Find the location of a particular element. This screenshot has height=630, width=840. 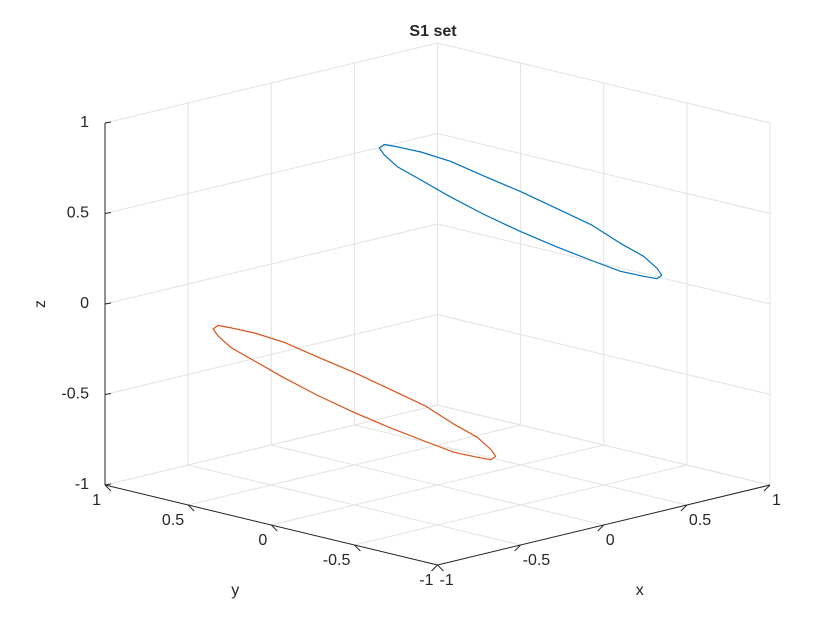

y-tick-label: 1 is located at coordinates (96, 500).